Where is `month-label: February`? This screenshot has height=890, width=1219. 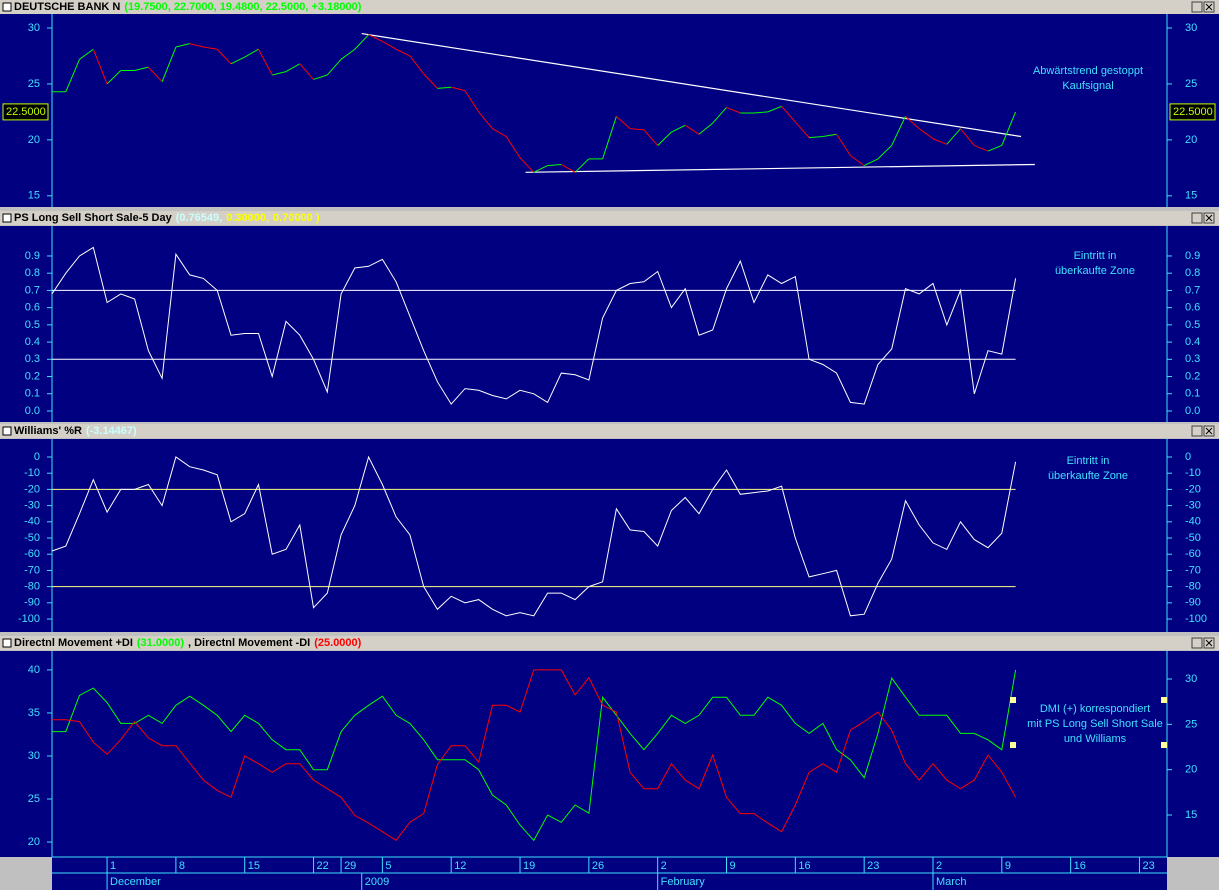 month-label: February is located at coordinates (683, 882).